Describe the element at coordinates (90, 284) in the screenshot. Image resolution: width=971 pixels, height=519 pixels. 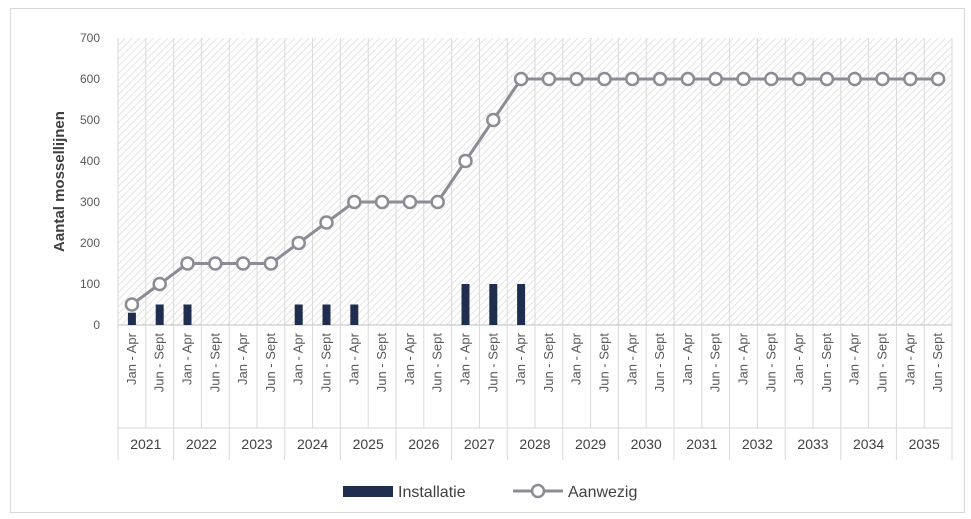
I see `y-tick-label: 100` at that location.